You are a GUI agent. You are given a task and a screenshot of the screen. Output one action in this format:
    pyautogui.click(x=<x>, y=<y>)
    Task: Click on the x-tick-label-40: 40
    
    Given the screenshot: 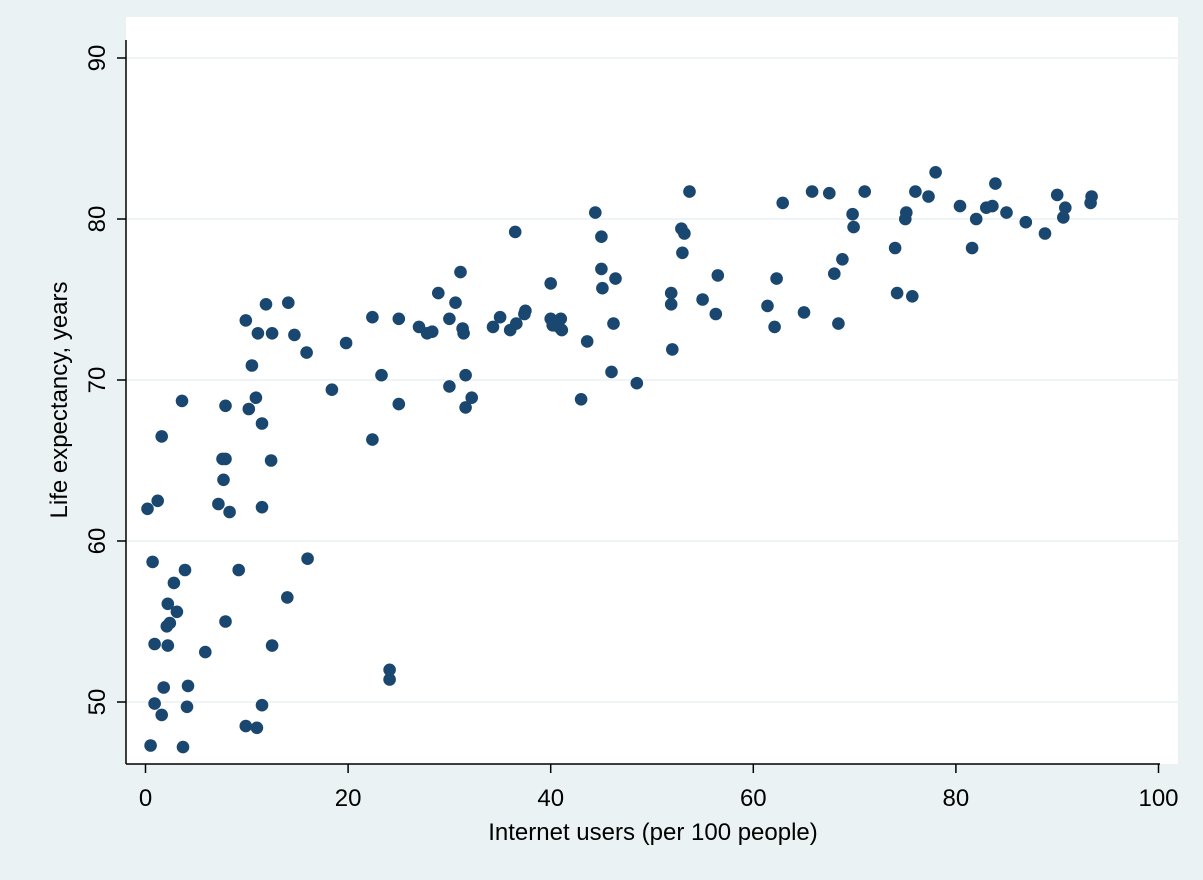 What is the action you would take?
    pyautogui.click(x=550, y=798)
    